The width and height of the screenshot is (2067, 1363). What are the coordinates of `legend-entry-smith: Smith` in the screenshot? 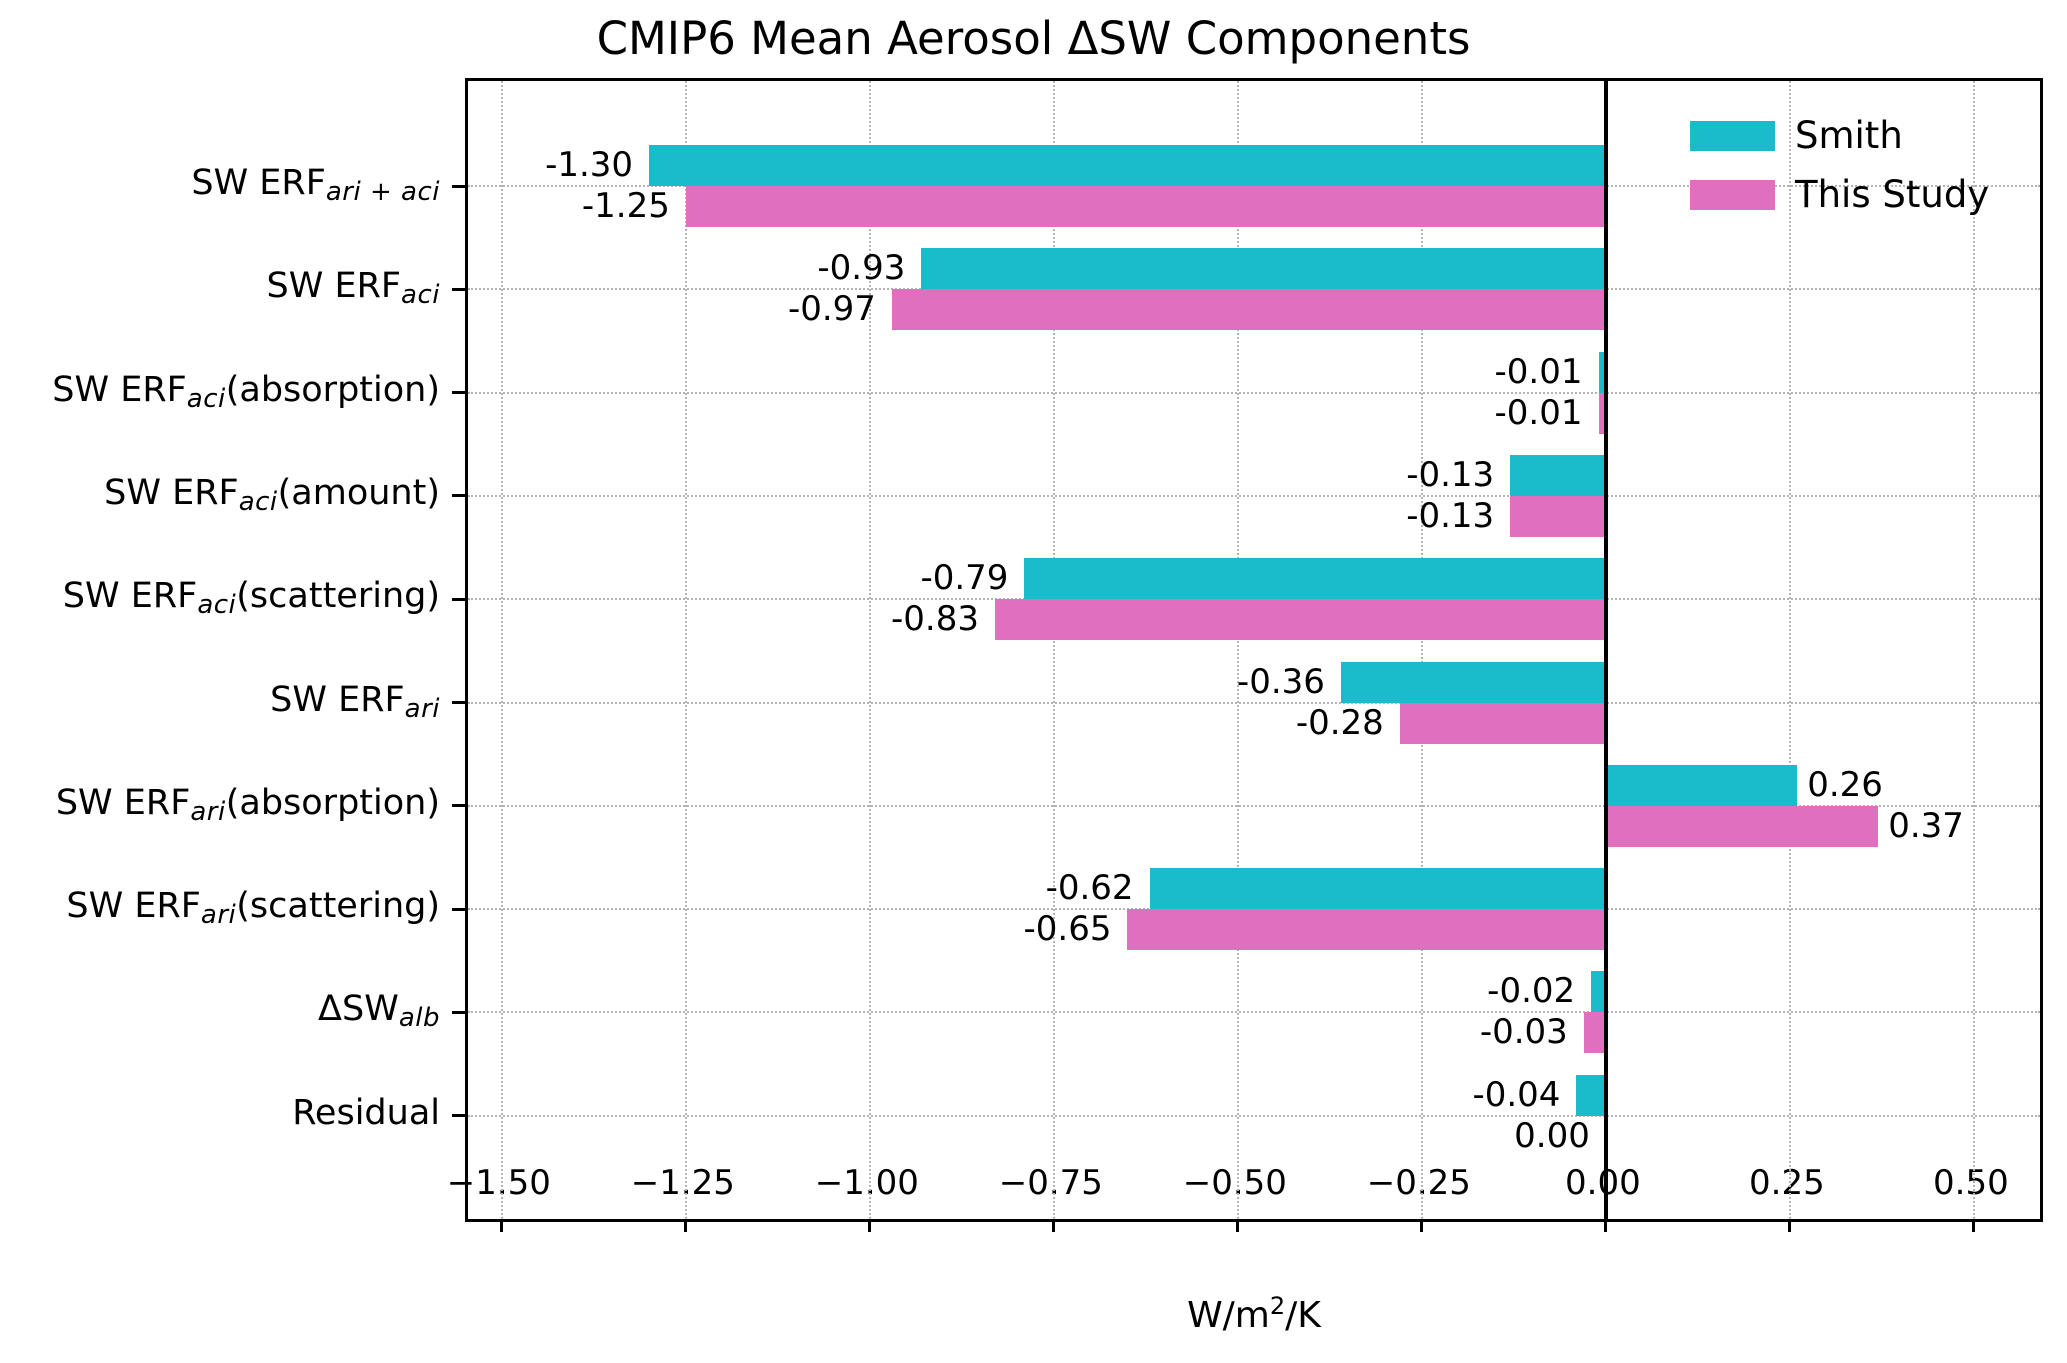 It's located at (1839, 135).